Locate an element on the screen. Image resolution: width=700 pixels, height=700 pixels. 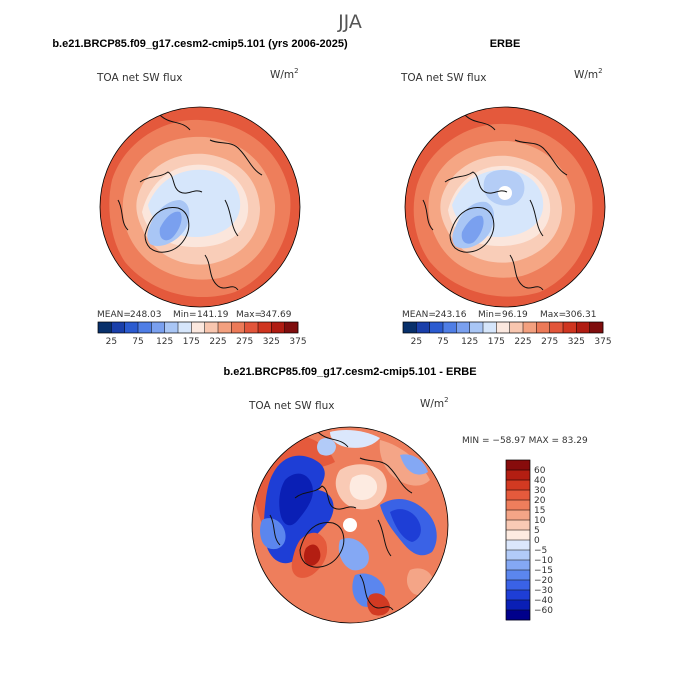
colorbar-tick-label: 275 is located at coordinates (549, 342).